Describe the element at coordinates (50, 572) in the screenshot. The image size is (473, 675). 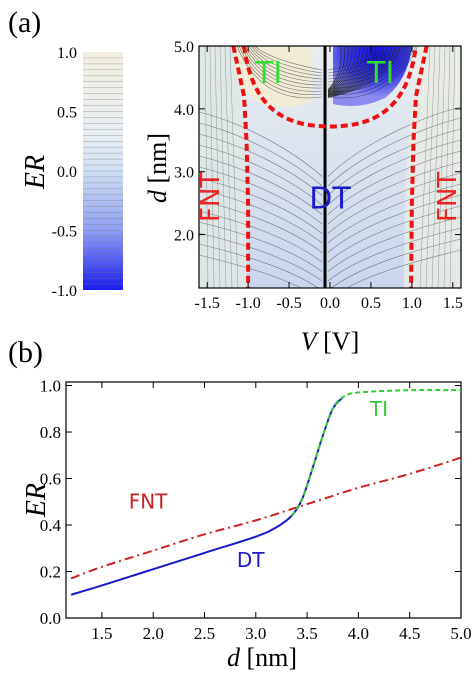
I see `line-chart-y-tick-label: 0.2` at that location.